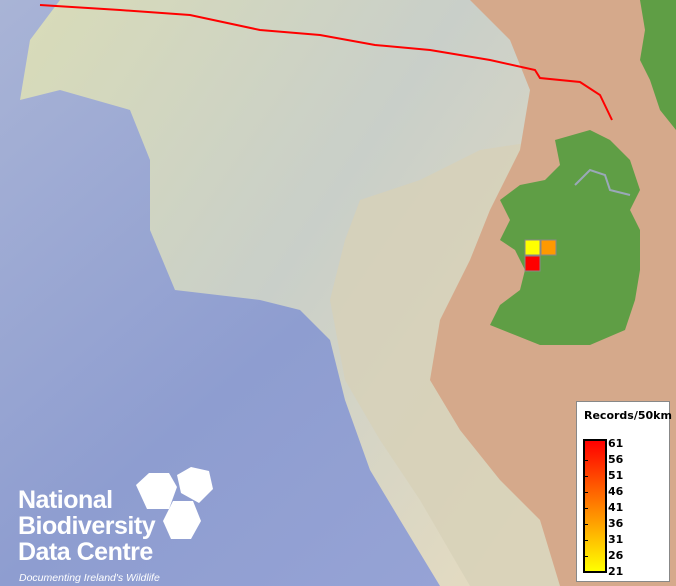  What do you see at coordinates (616, 555) in the screenshot?
I see `legend-tick-label: 26` at bounding box center [616, 555].